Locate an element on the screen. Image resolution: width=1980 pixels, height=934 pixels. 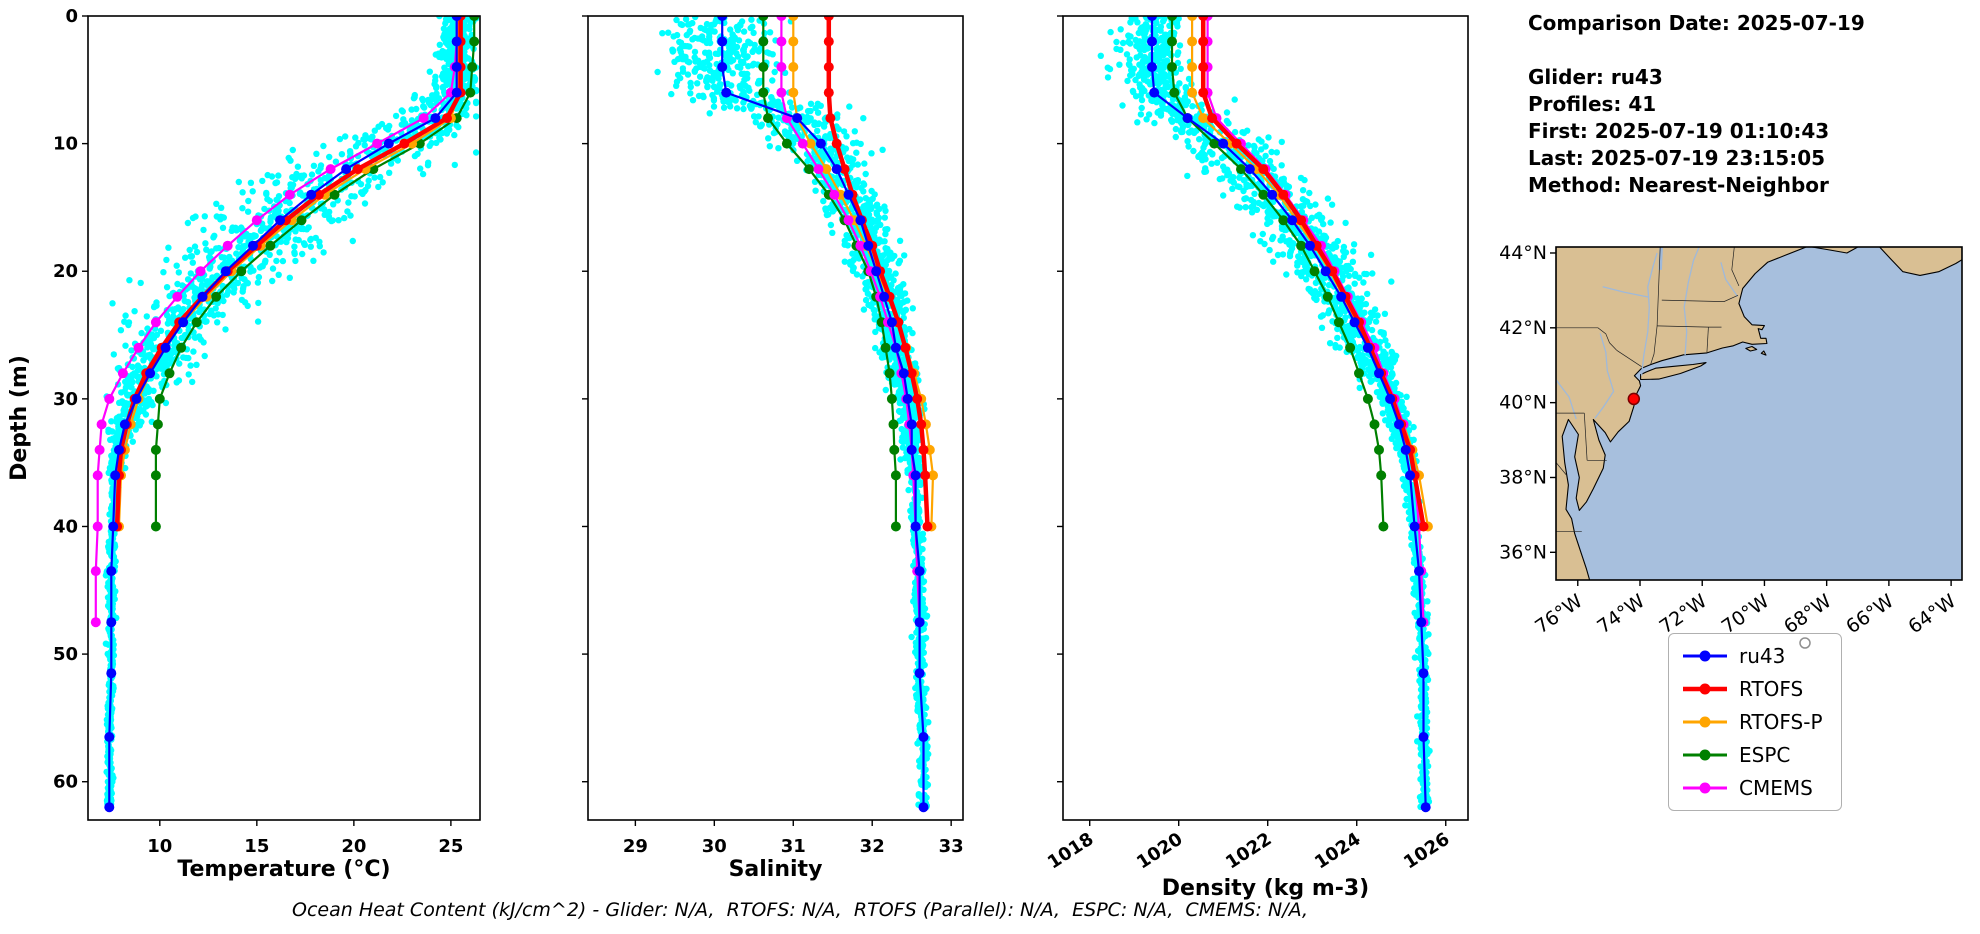
x-tick-label: 15 is located at coordinates (256, 846).